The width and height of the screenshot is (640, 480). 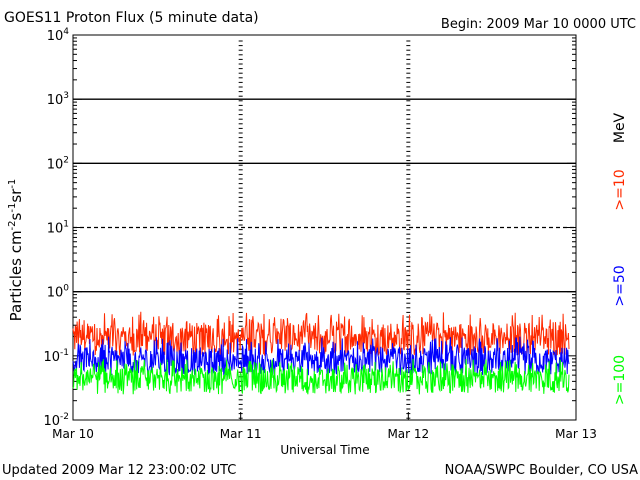 What do you see at coordinates (56, 356) in the screenshot?
I see `y-tick-label: 10⁻¹` at bounding box center [56, 356].